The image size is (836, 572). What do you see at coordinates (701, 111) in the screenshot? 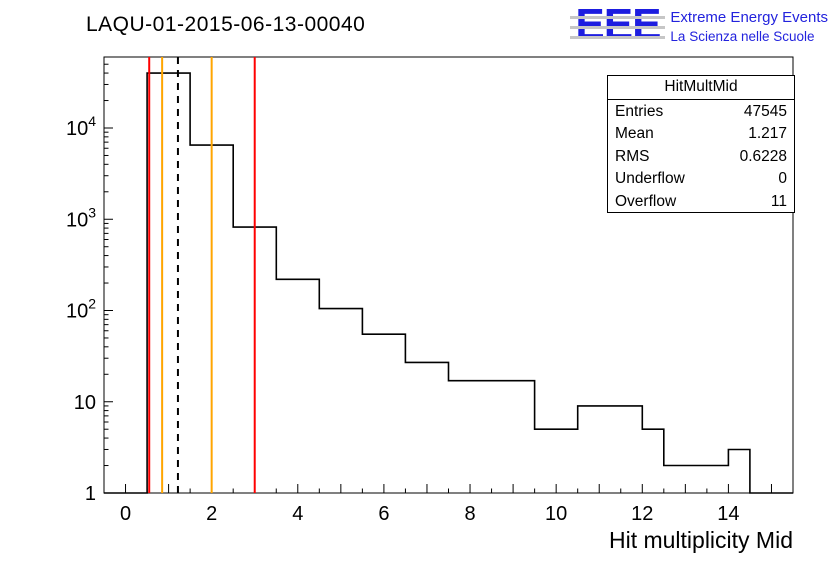
I see `stats-row: Entries 47545` at bounding box center [701, 111].